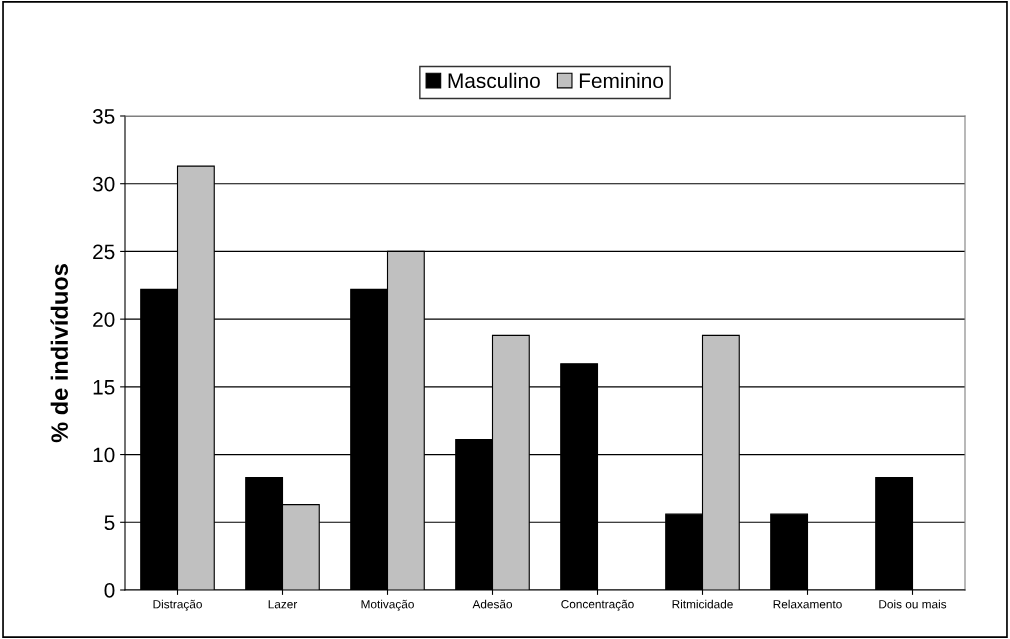  Describe the element at coordinates (597, 605) in the screenshot. I see `x-tick-label: Concentração` at that location.